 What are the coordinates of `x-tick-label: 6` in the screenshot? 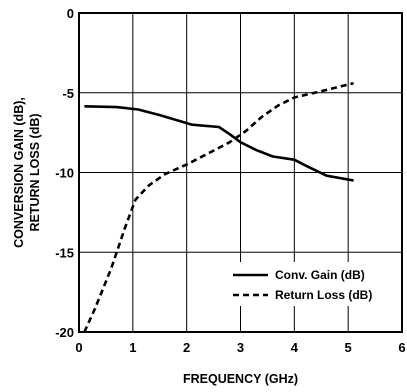 It's located at (401, 347).